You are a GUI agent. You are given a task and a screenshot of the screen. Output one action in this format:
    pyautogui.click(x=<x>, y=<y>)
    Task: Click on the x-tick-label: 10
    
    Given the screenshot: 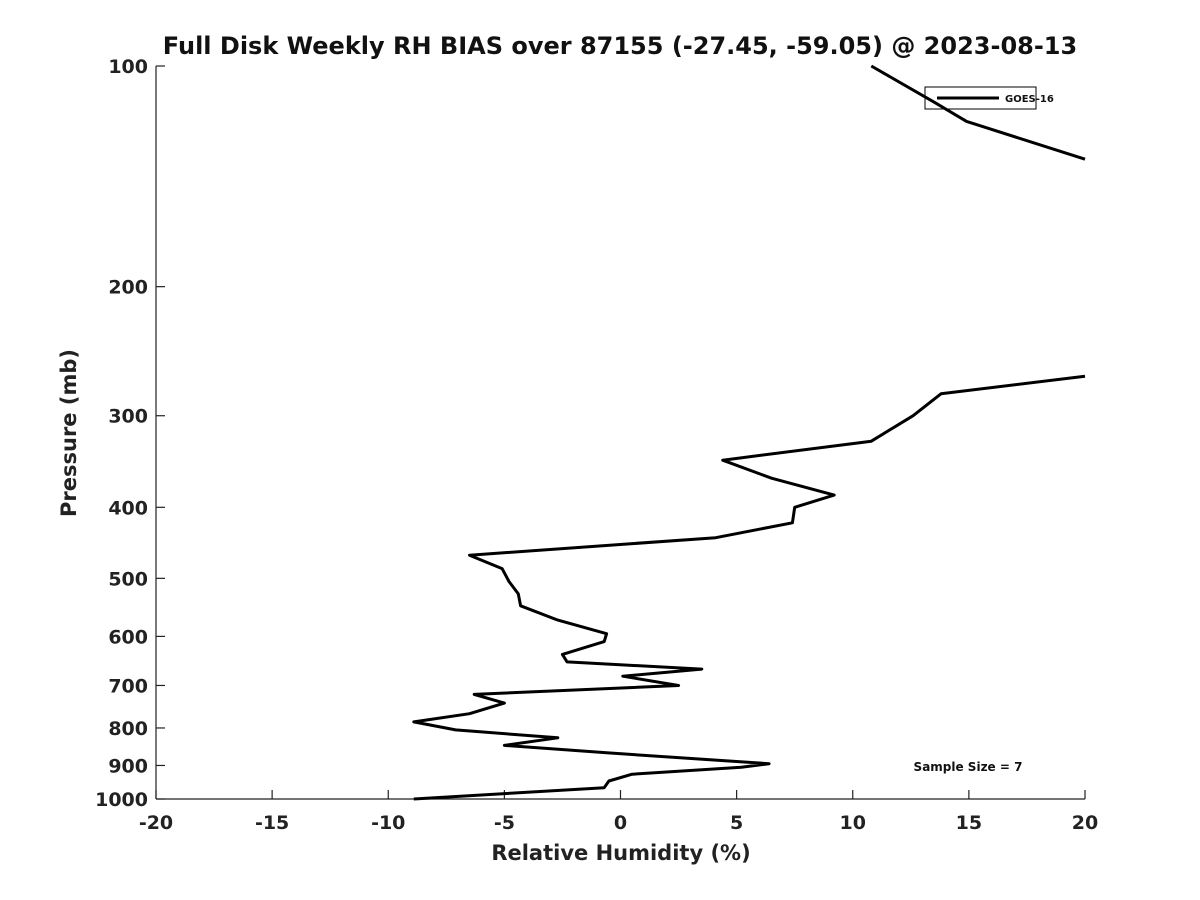 What is the action you would take?
    pyautogui.click(x=853, y=823)
    